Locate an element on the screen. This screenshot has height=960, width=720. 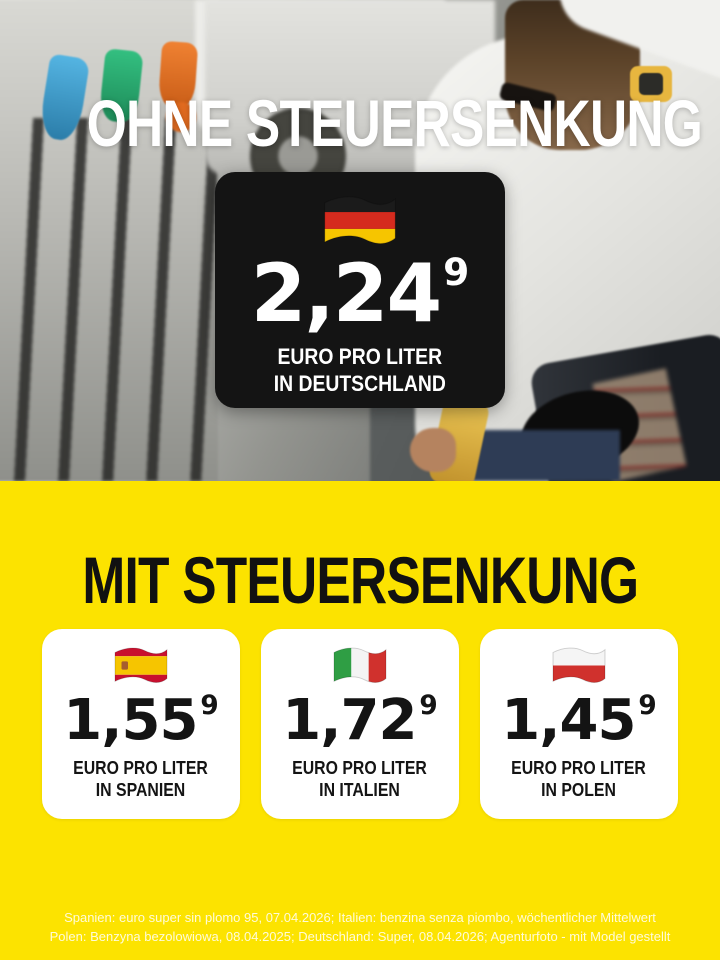
spain-price: 1,55 9 is located at coordinates (141, 720).